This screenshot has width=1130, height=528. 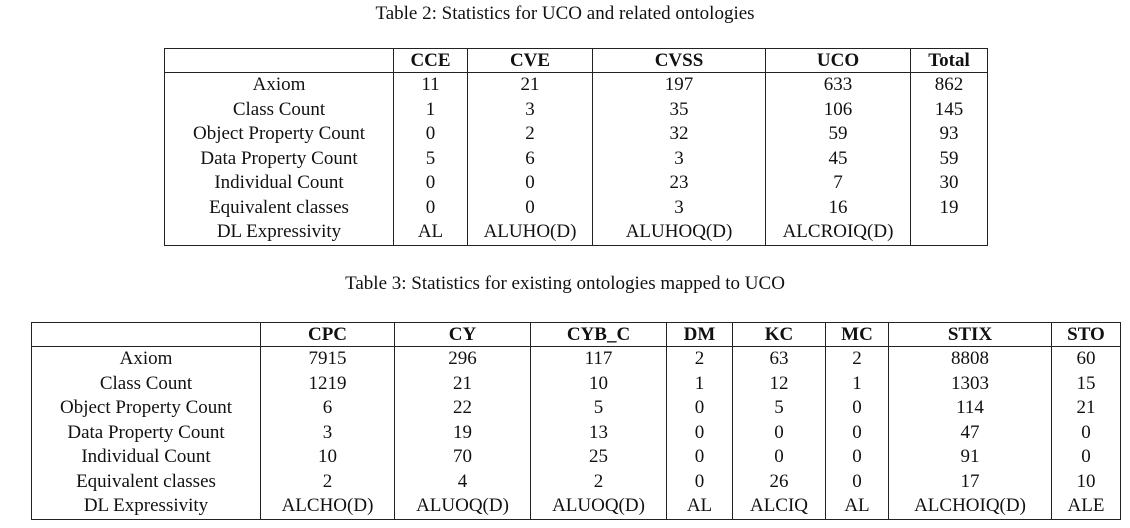 I want to click on column-header: CY, so click(x=462, y=334).